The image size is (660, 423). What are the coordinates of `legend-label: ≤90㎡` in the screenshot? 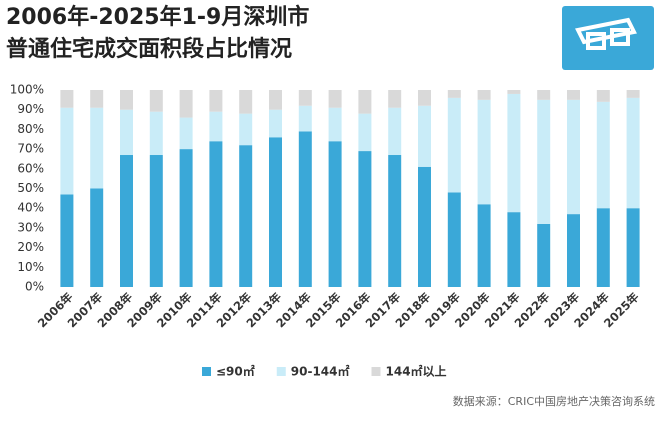 It's located at (235, 371).